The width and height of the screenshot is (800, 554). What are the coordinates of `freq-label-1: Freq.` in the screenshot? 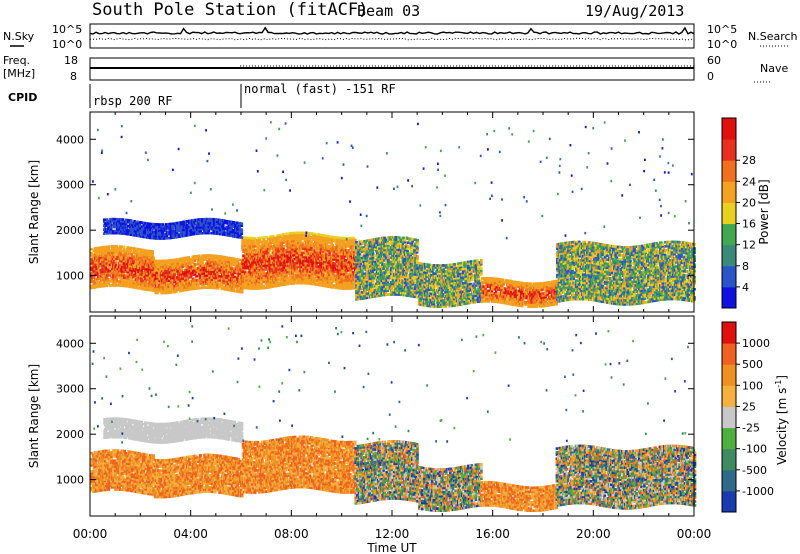 It's located at (16, 60).